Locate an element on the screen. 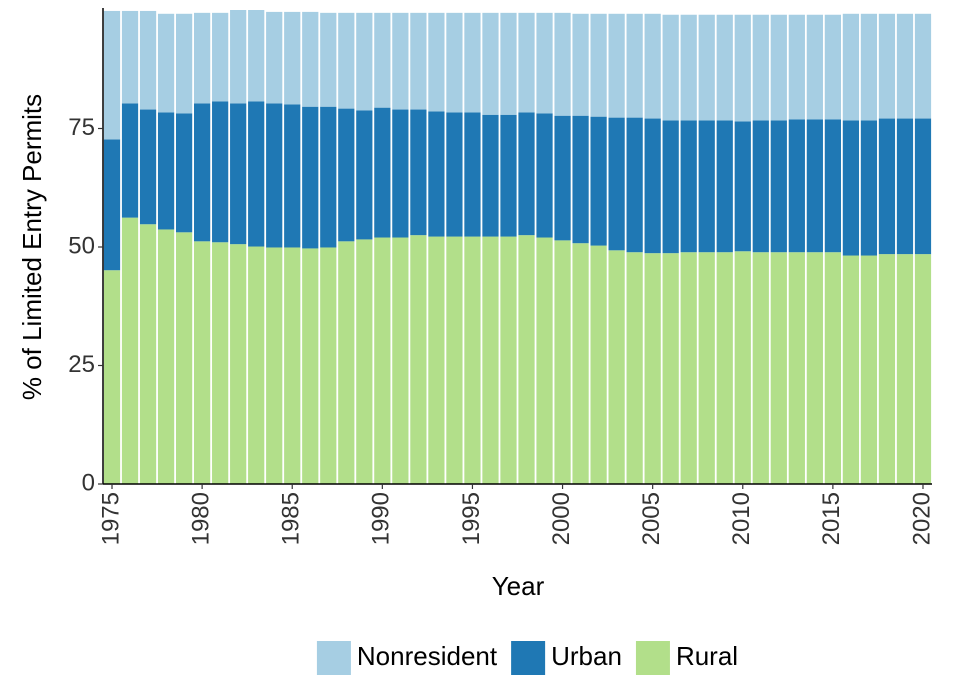  x-tick-label: 2000 is located at coordinates (561, 518).